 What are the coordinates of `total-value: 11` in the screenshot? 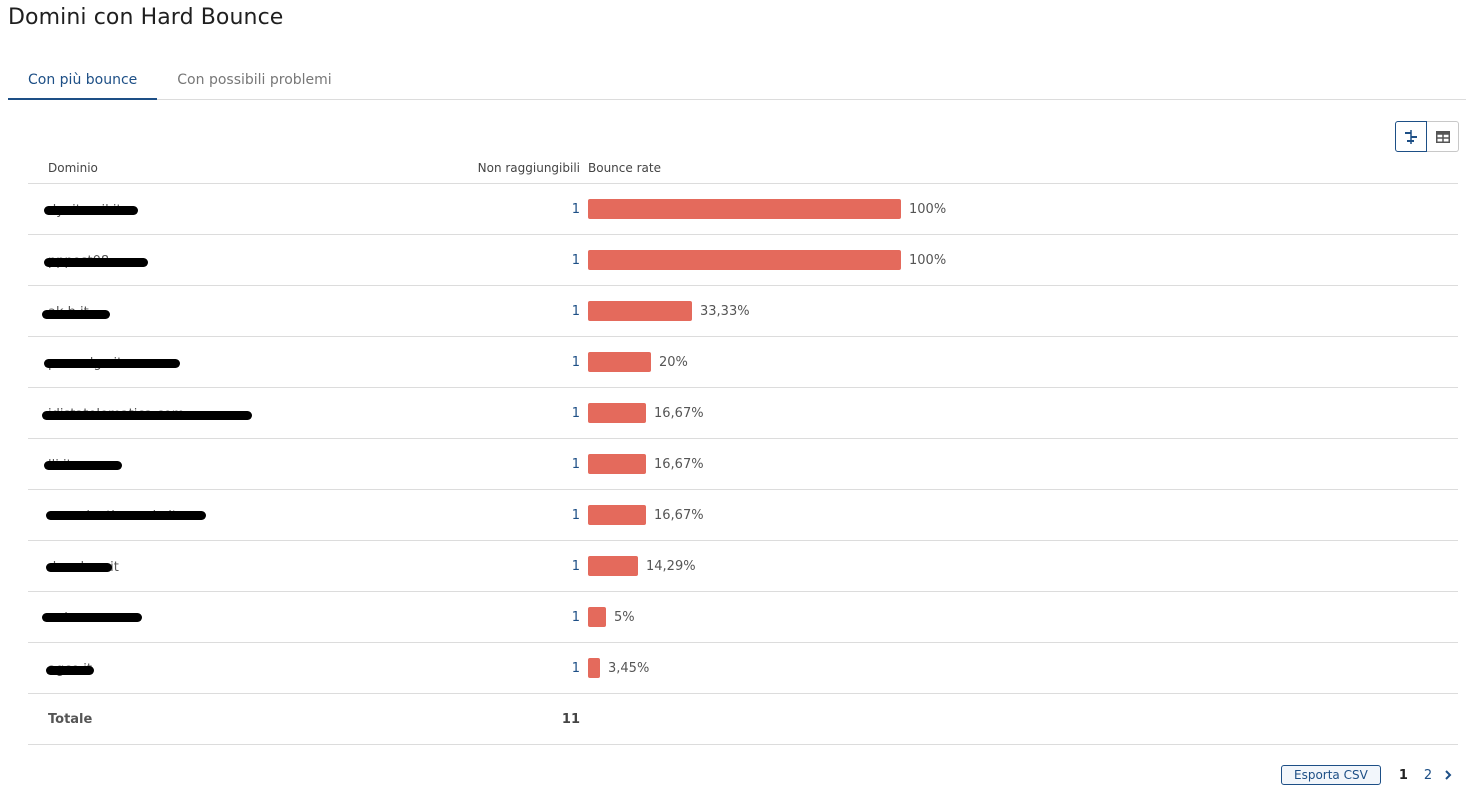 It's located at (570, 719).